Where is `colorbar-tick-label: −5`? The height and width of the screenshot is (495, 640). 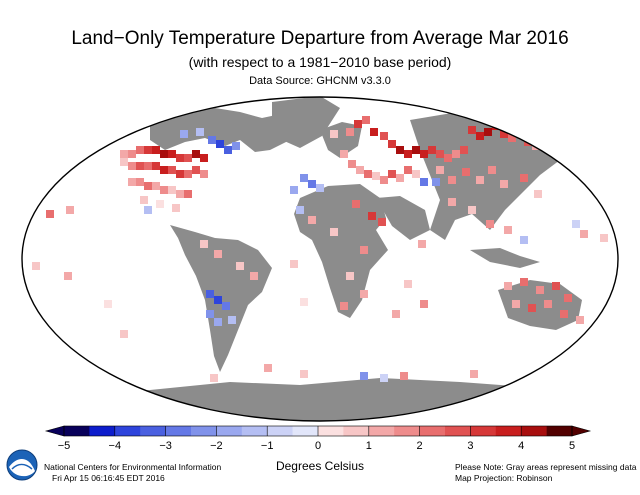
colorbar-tick-label: −5 is located at coordinates (64, 446).